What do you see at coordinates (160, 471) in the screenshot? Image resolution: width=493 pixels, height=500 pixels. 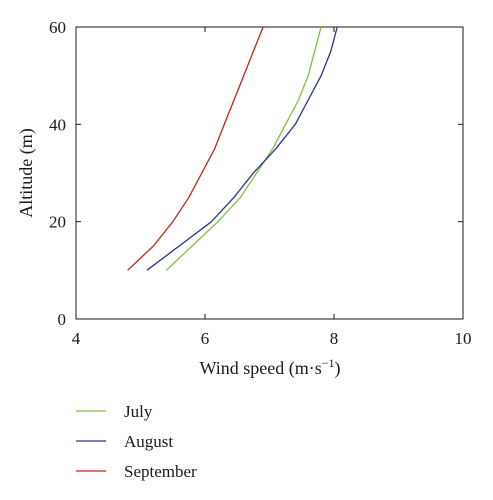 I see `legend-label-september: September` at bounding box center [160, 471].